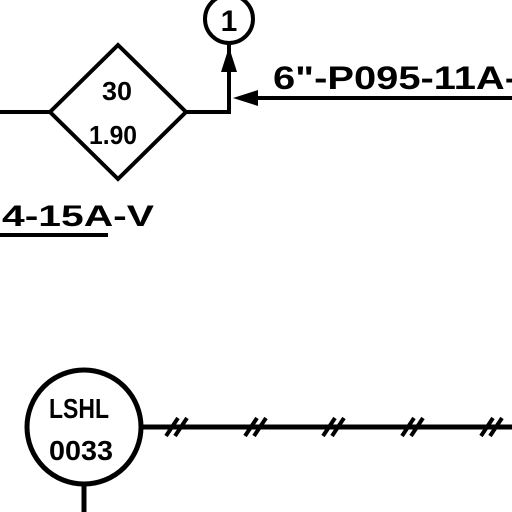 The image size is (512, 512). I want to click on instrument-tag-letters: LSHL, so click(79, 408).